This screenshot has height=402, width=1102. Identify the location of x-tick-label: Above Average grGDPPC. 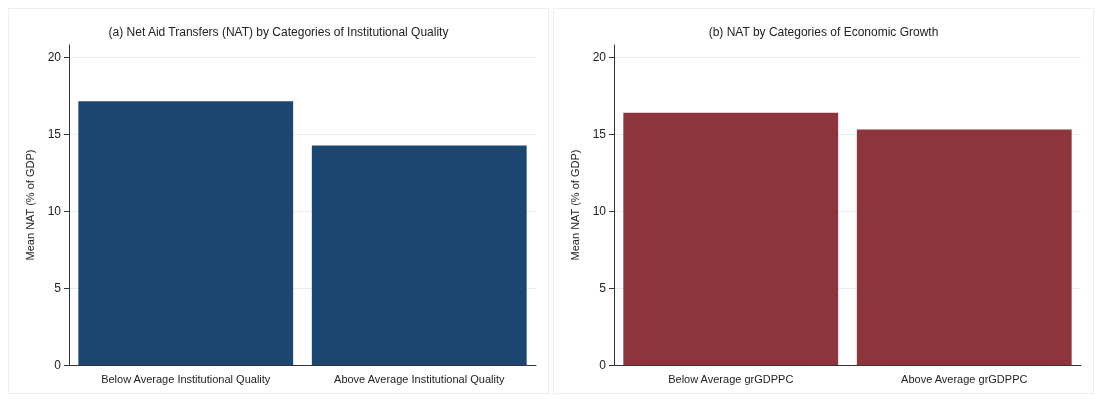
(964, 378).